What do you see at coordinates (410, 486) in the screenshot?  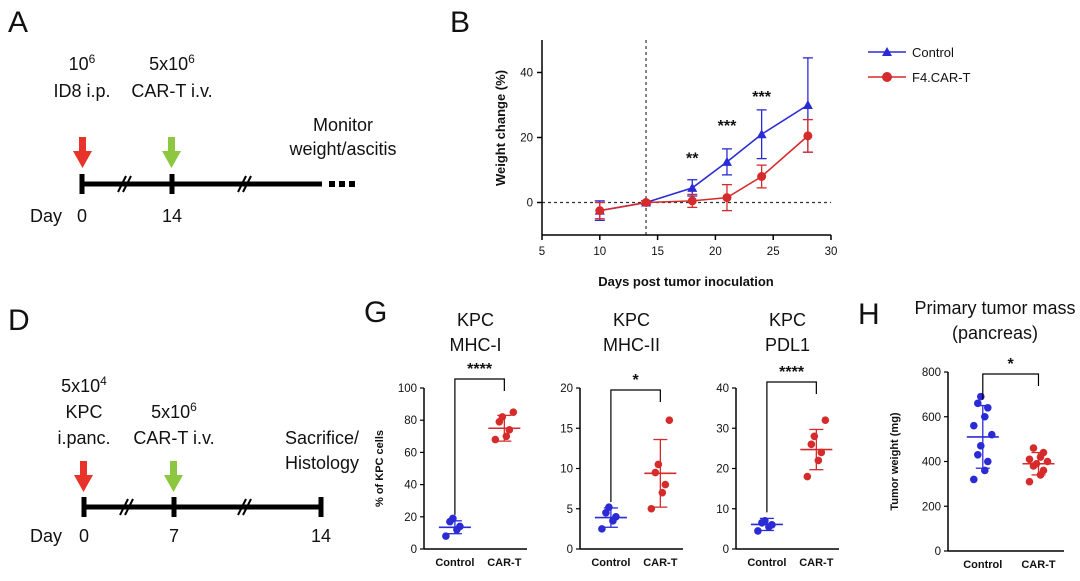 I see `dot-y-tick-label: 40` at bounding box center [410, 486].